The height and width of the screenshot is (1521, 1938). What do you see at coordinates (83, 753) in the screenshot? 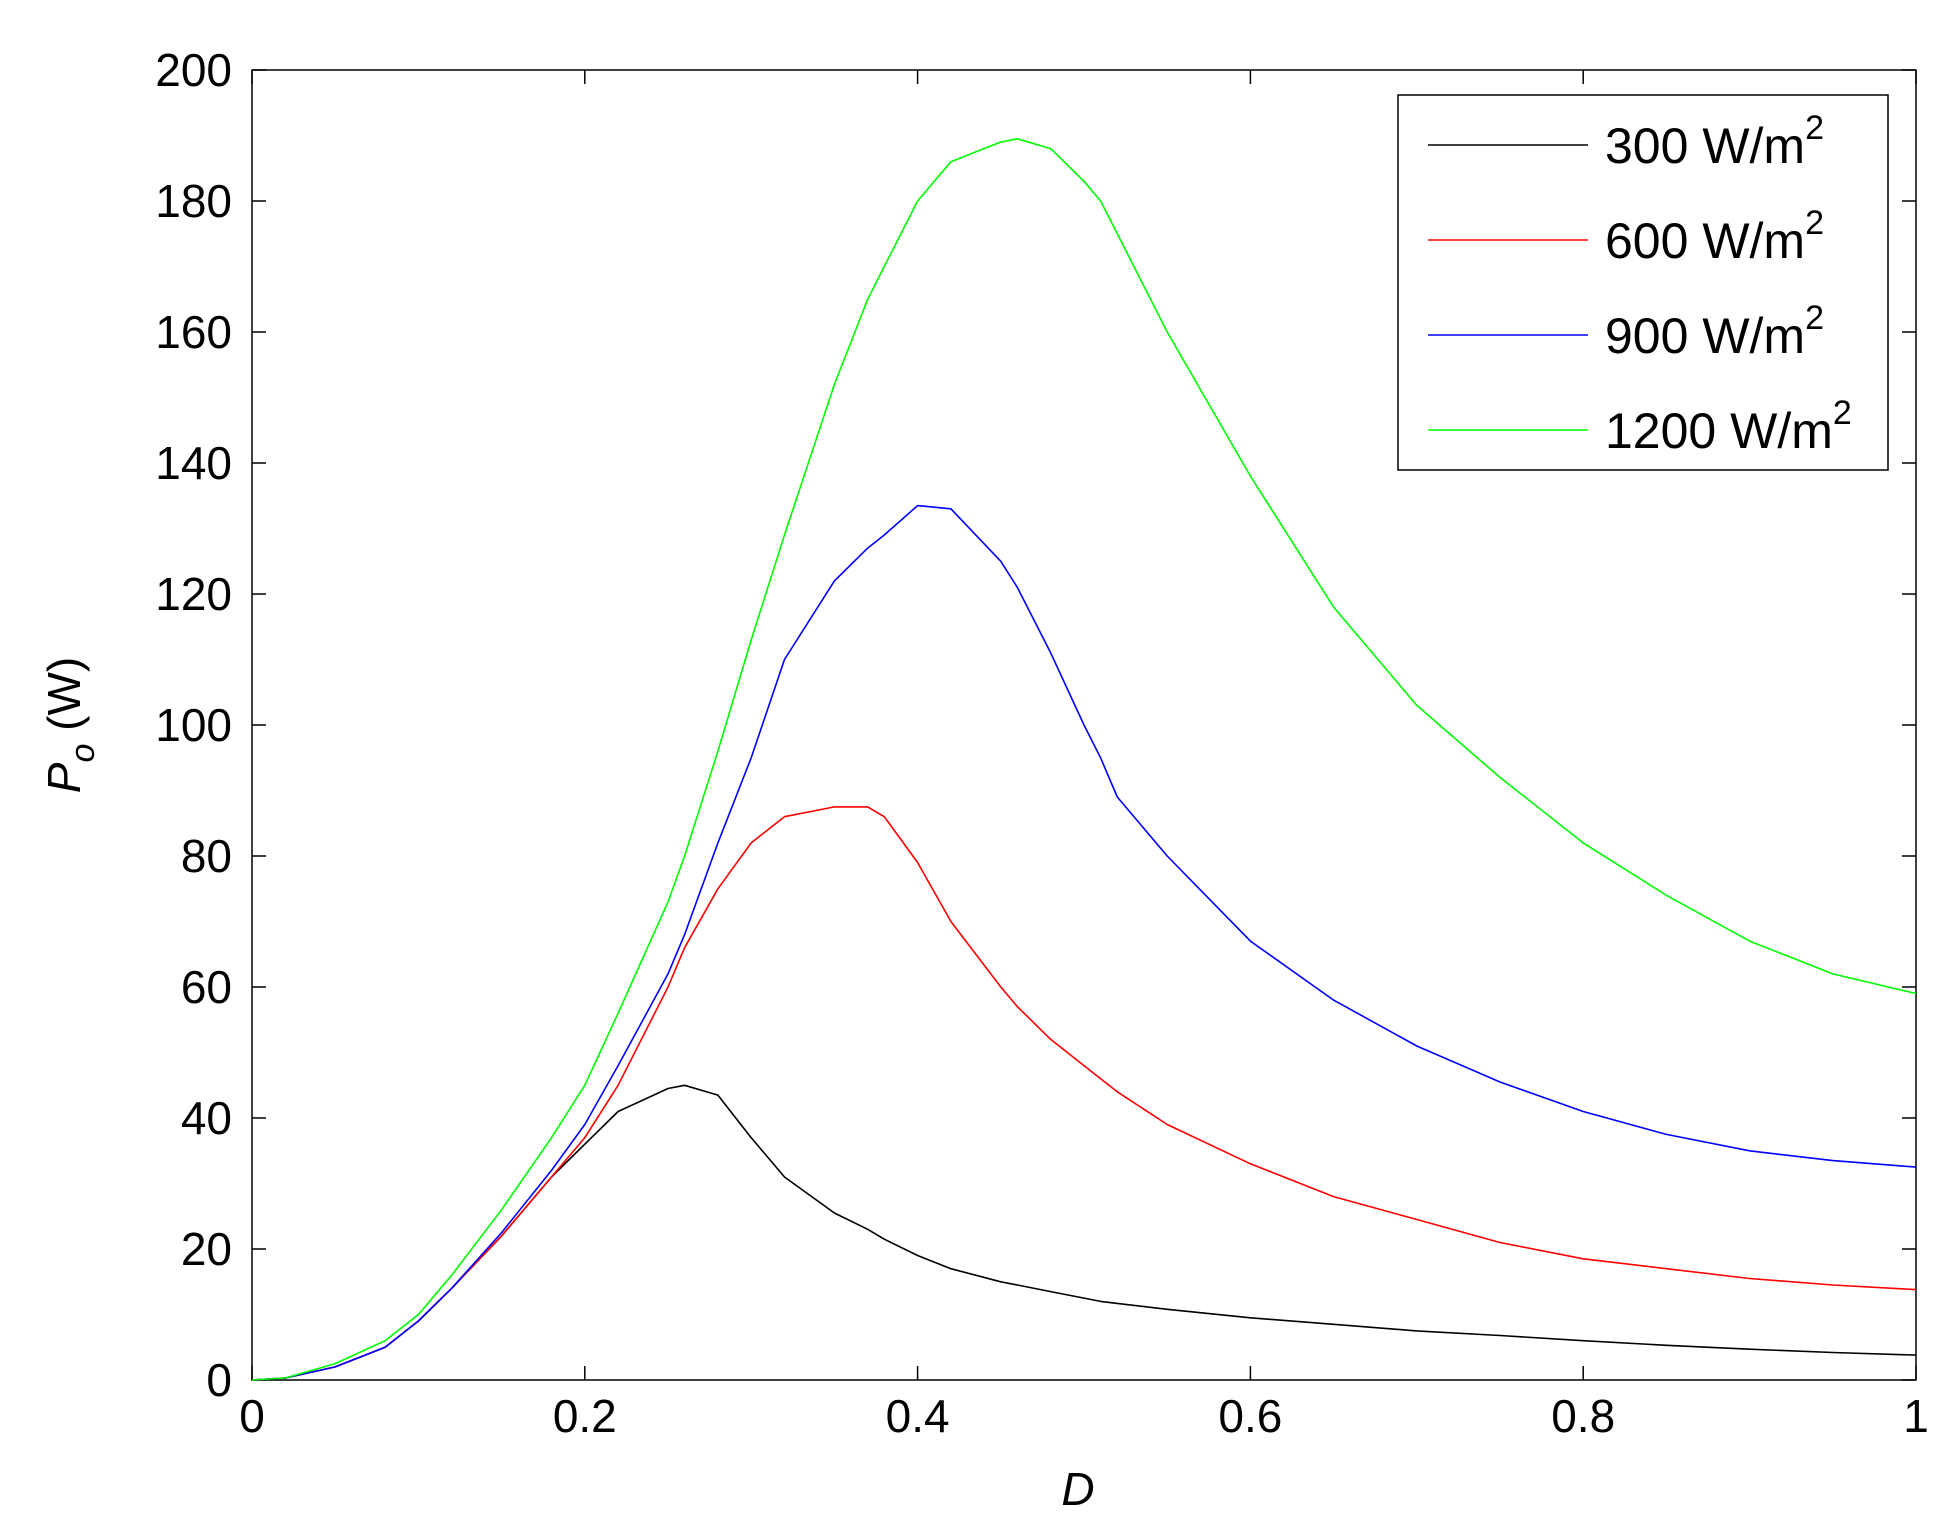
I see `y-axis-title-subscript: o` at bounding box center [83, 753].